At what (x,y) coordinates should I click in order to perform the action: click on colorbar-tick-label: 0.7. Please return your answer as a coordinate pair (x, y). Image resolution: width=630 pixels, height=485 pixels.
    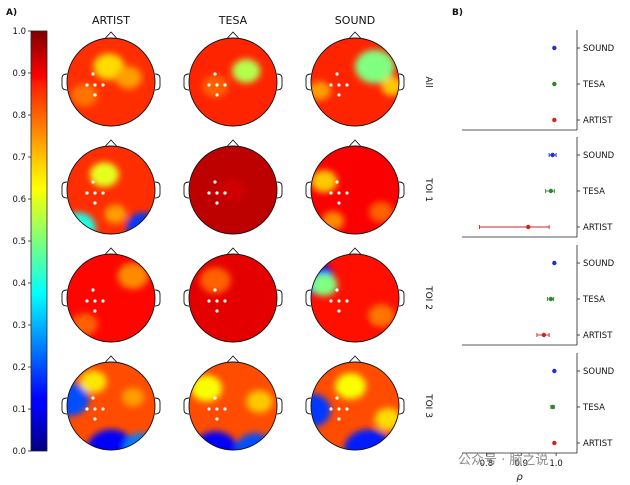
    Looking at the image, I should click on (19, 158).